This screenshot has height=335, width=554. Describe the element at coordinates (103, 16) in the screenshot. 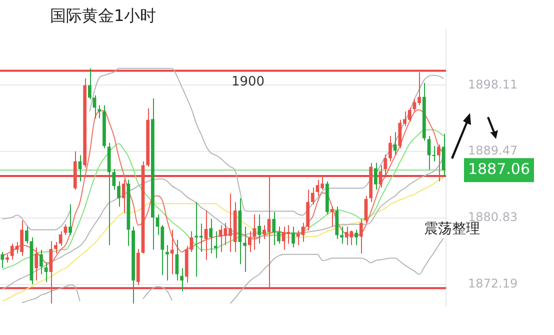

I see `chart-title: 国际黄金1小时` at that location.